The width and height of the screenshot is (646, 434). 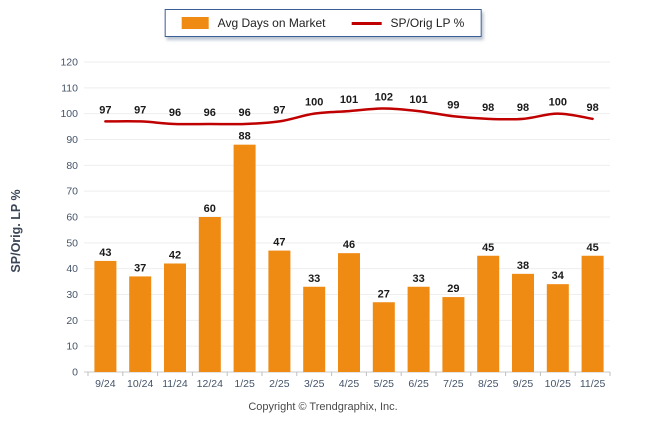 What do you see at coordinates (323, 407) in the screenshot?
I see `copyright-text: Copyright © Trendgraphix, Inc.` at bounding box center [323, 407].